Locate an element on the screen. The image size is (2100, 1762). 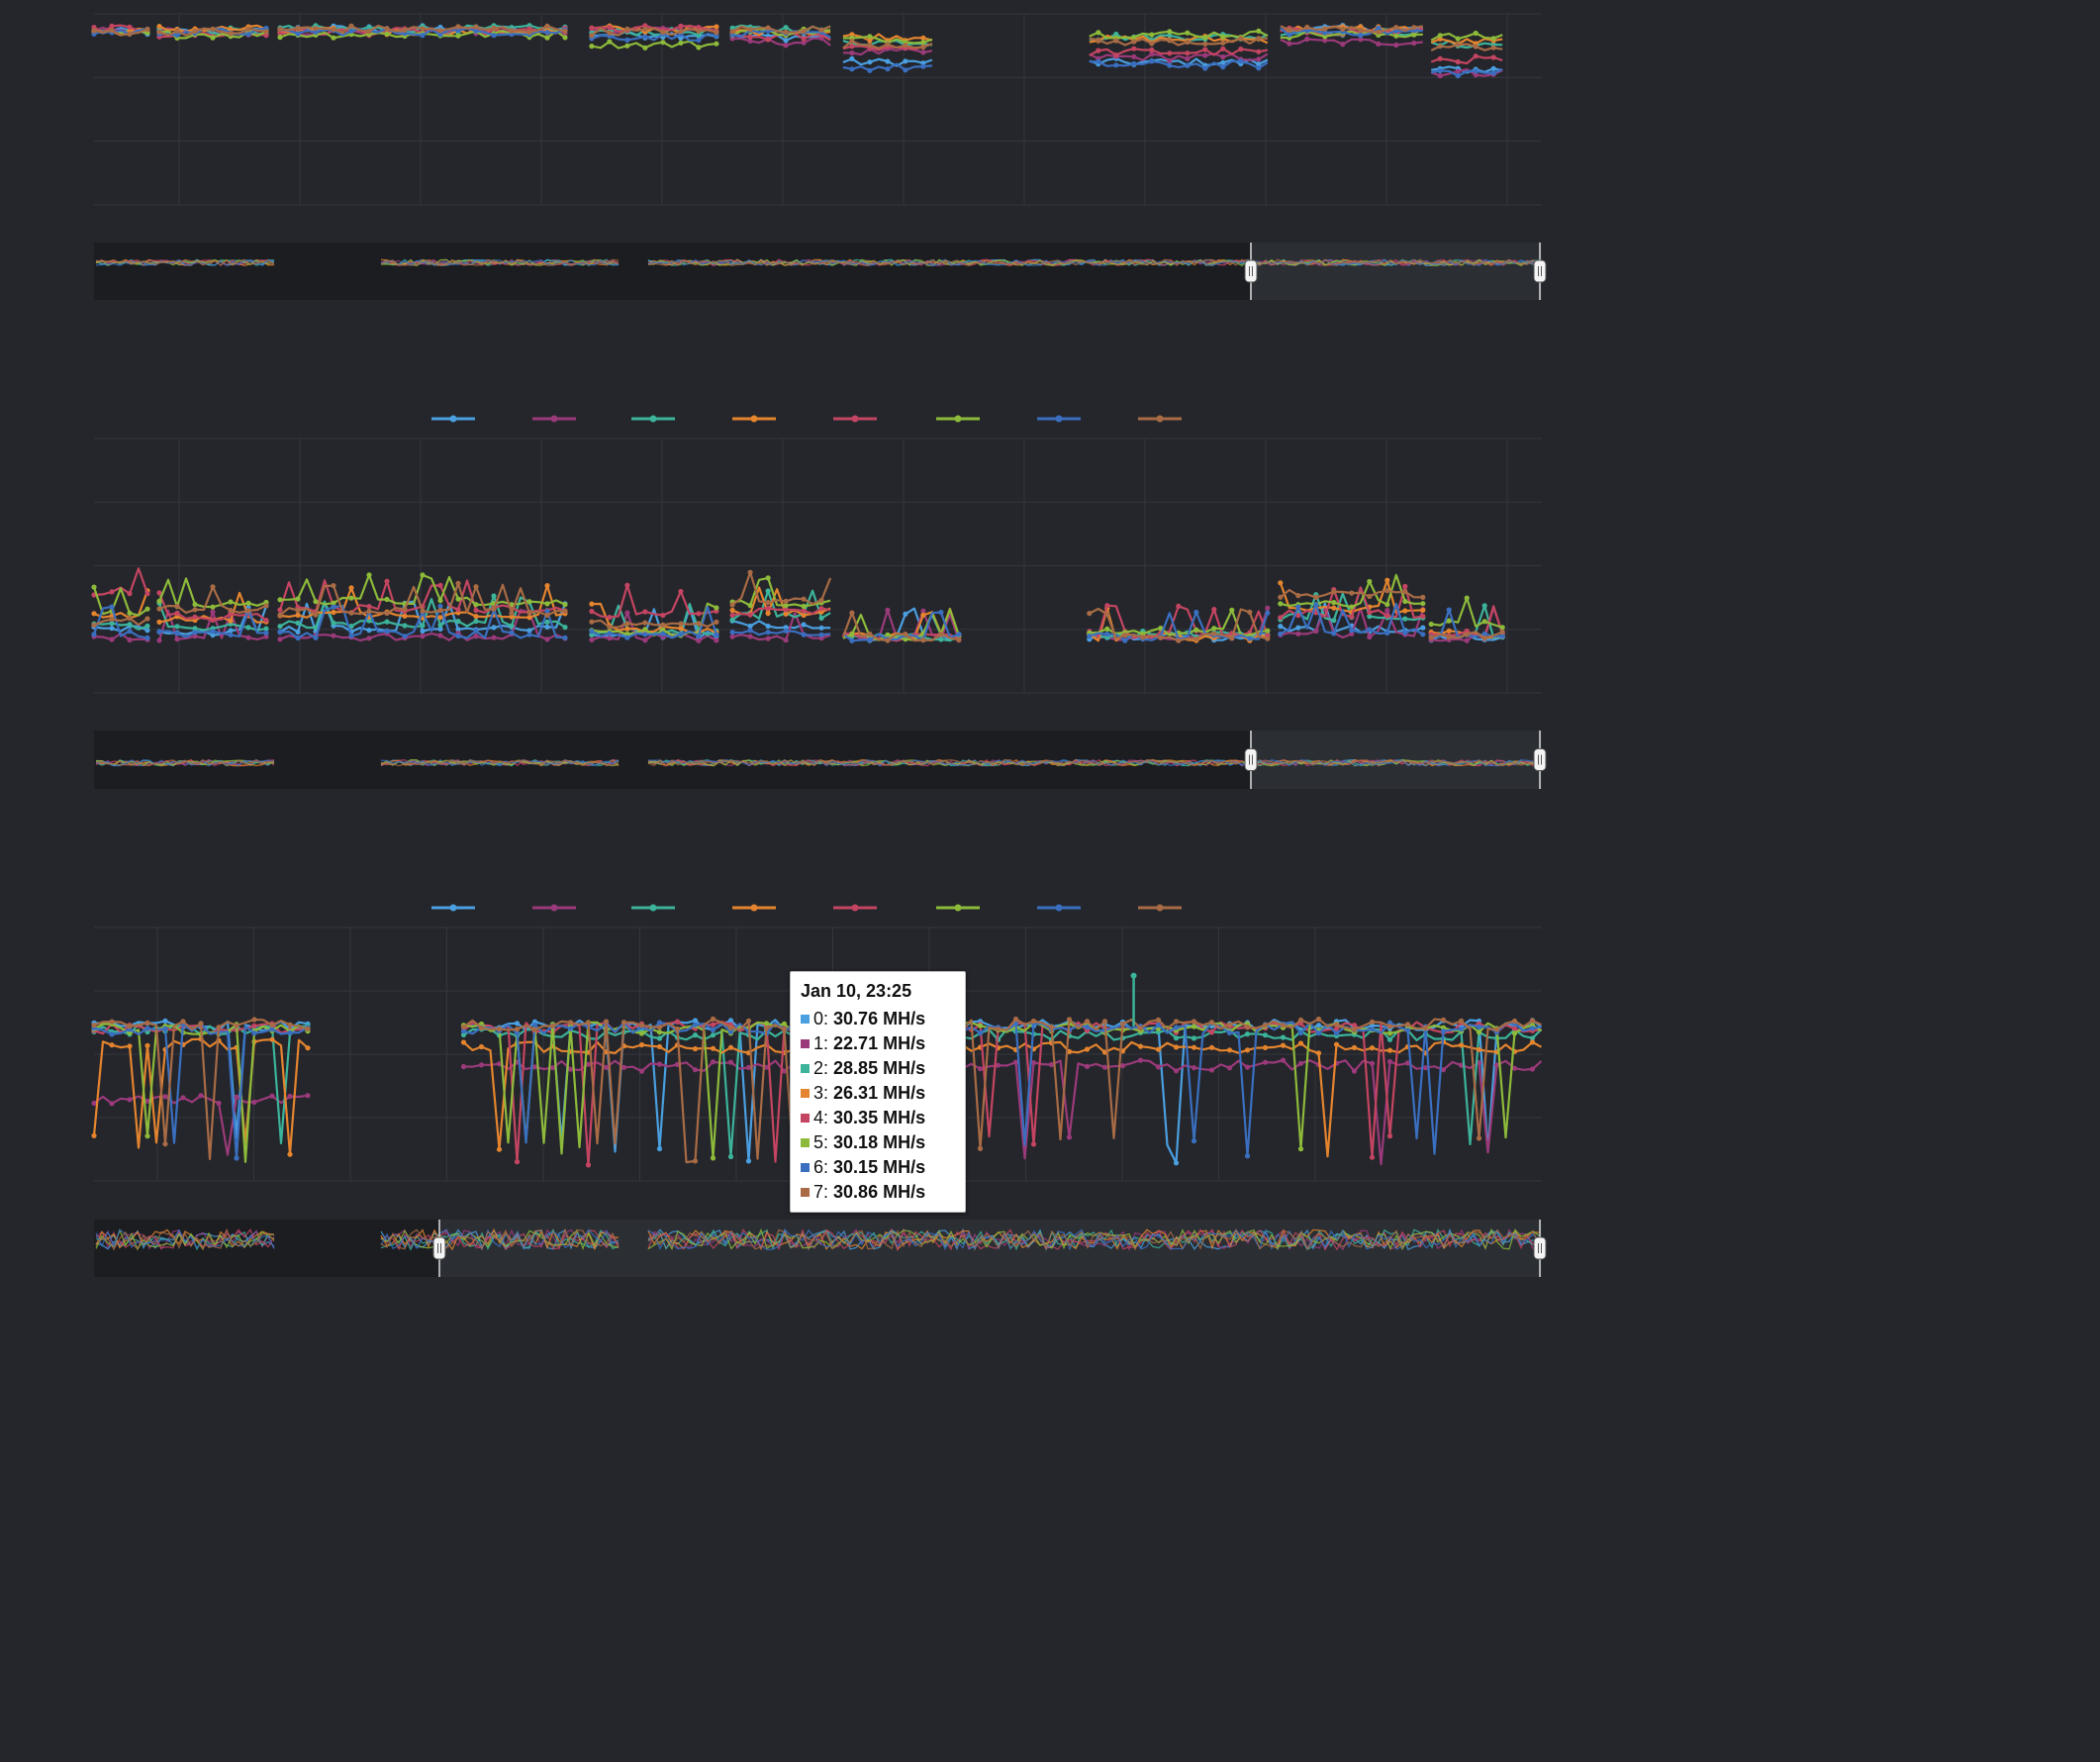
temperature-panel is located at coordinates (819, 156).